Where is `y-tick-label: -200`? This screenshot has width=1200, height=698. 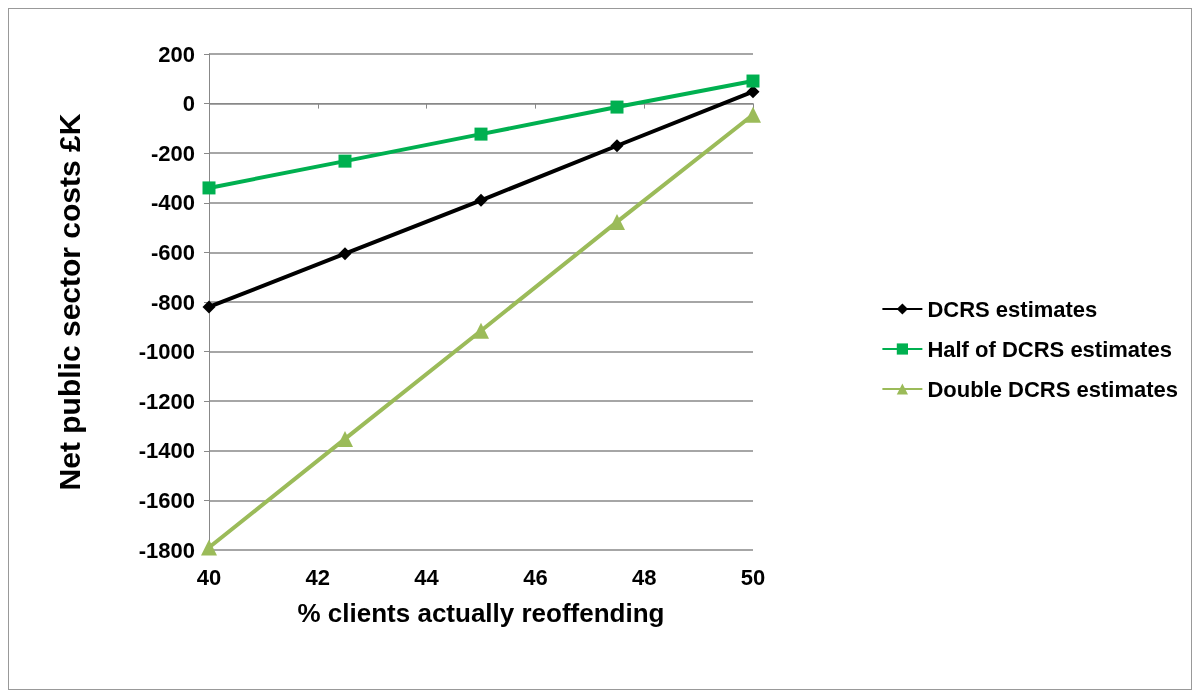 y-tick-label: -200 is located at coordinates (172, 153).